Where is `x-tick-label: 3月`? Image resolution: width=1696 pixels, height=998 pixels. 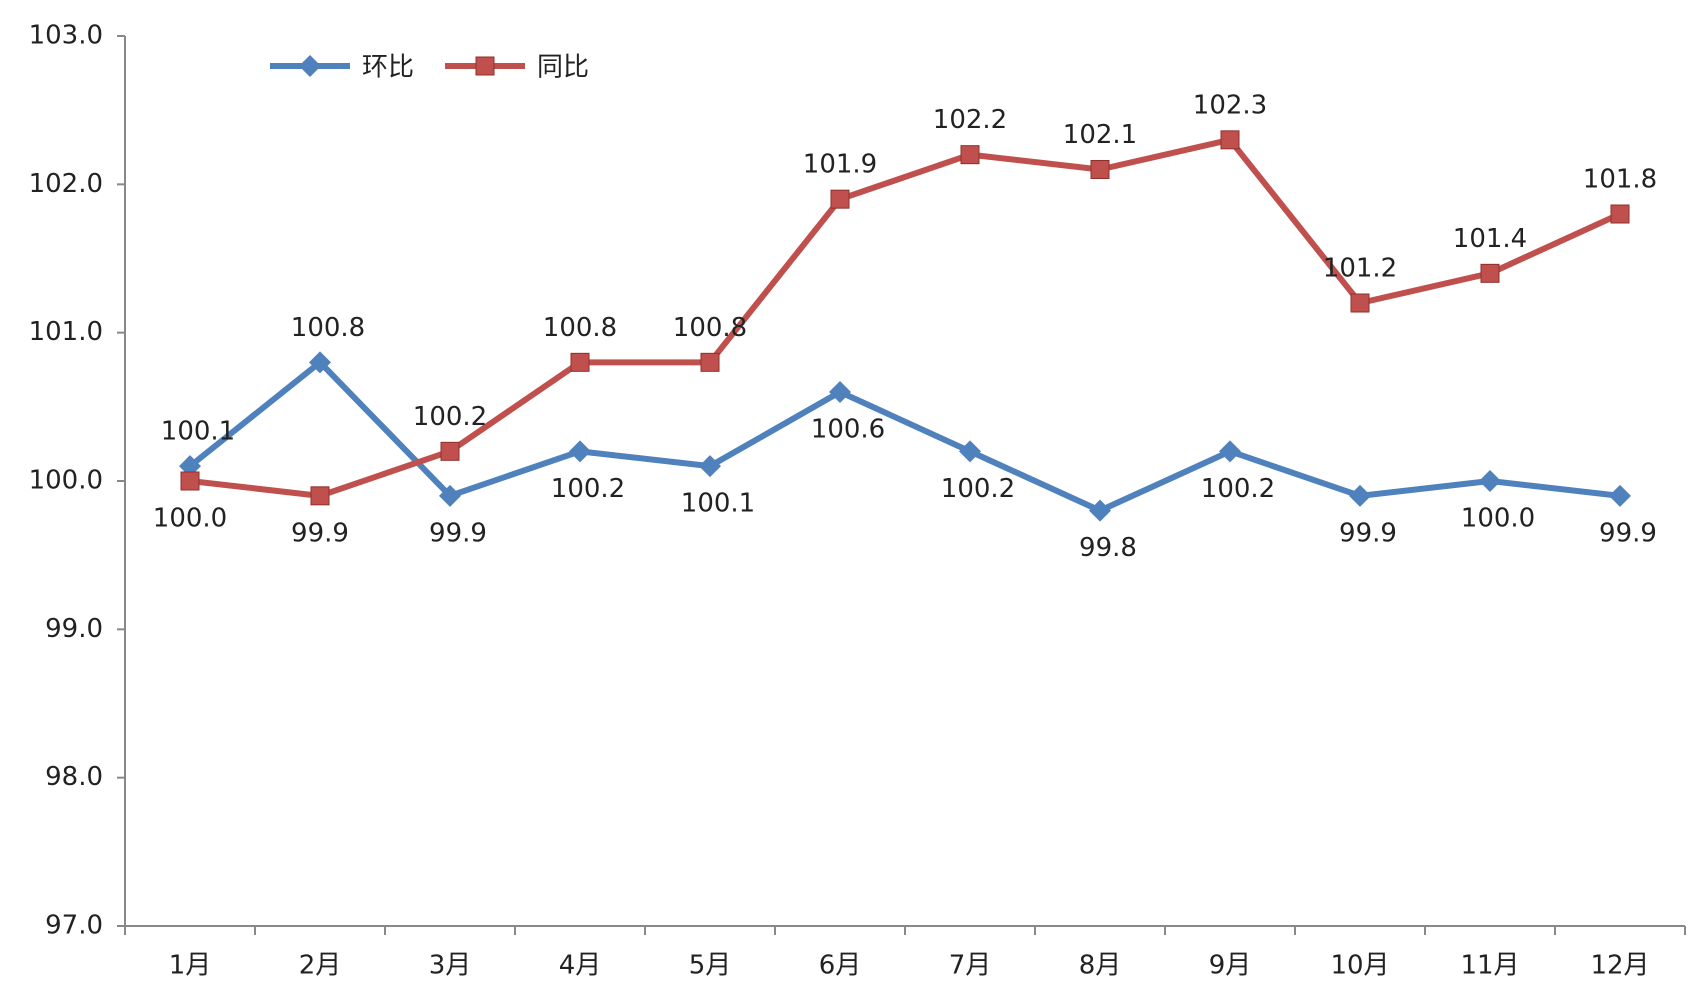 x-tick-label: 3月 is located at coordinates (450, 966).